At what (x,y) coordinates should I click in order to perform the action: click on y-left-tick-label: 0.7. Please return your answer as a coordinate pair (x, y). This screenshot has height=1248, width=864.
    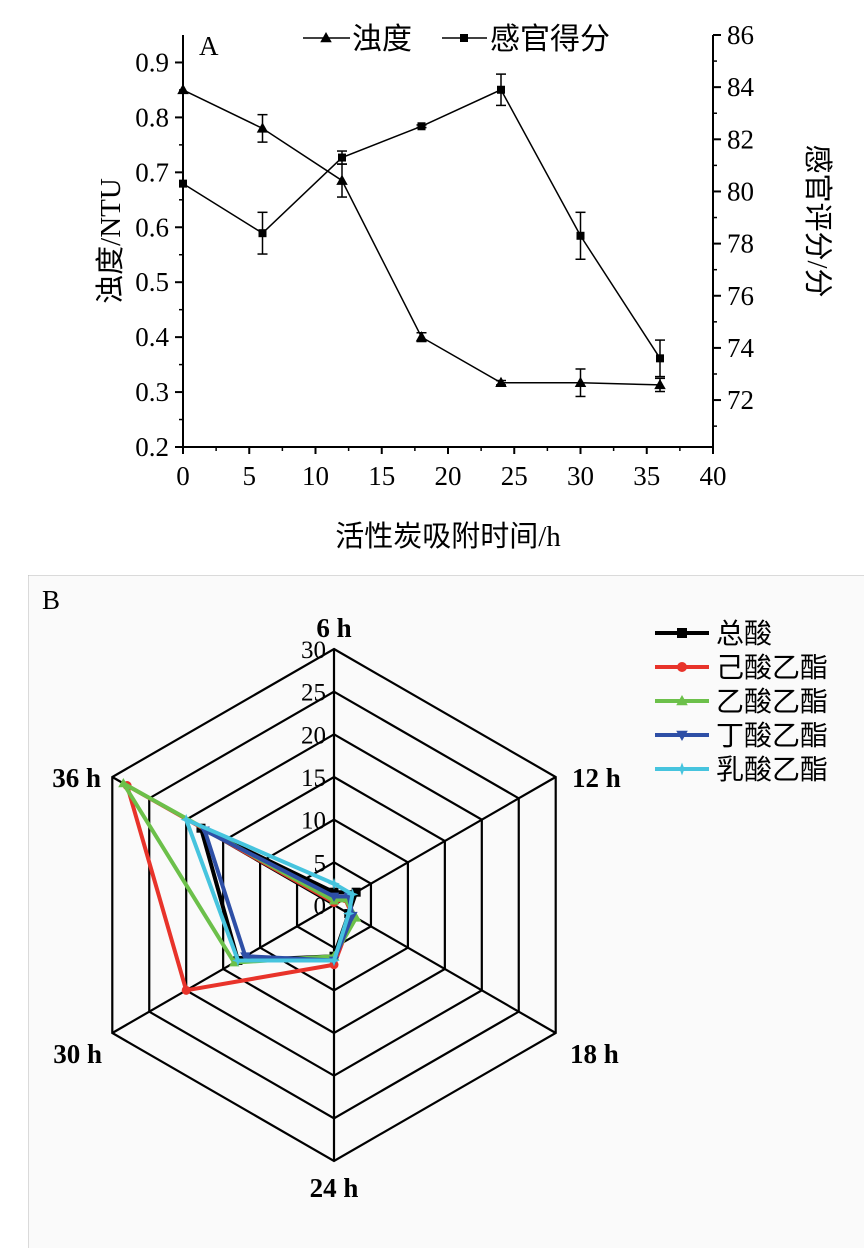
    Looking at the image, I should click on (152, 172).